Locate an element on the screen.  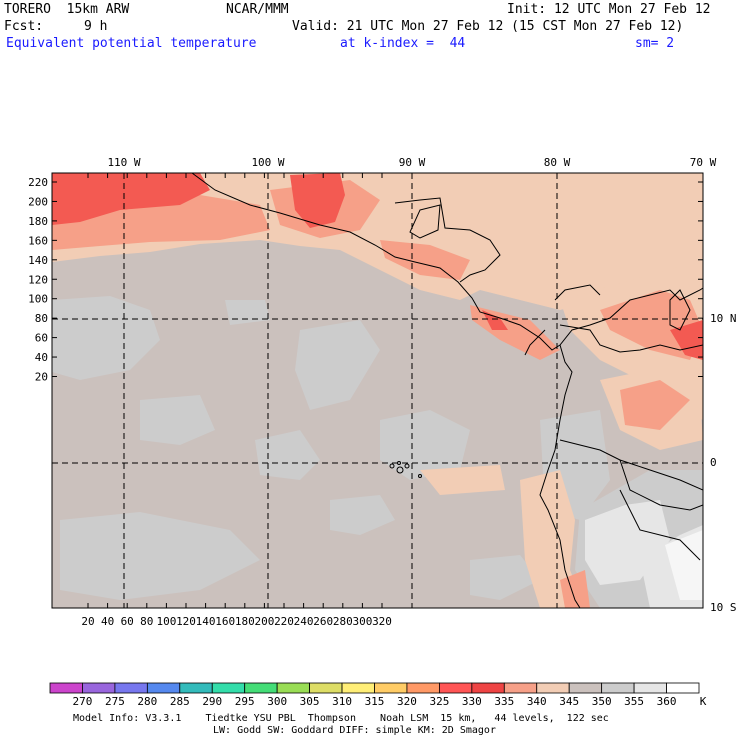
y-tick-label: 40 is located at coordinates (41, 357).